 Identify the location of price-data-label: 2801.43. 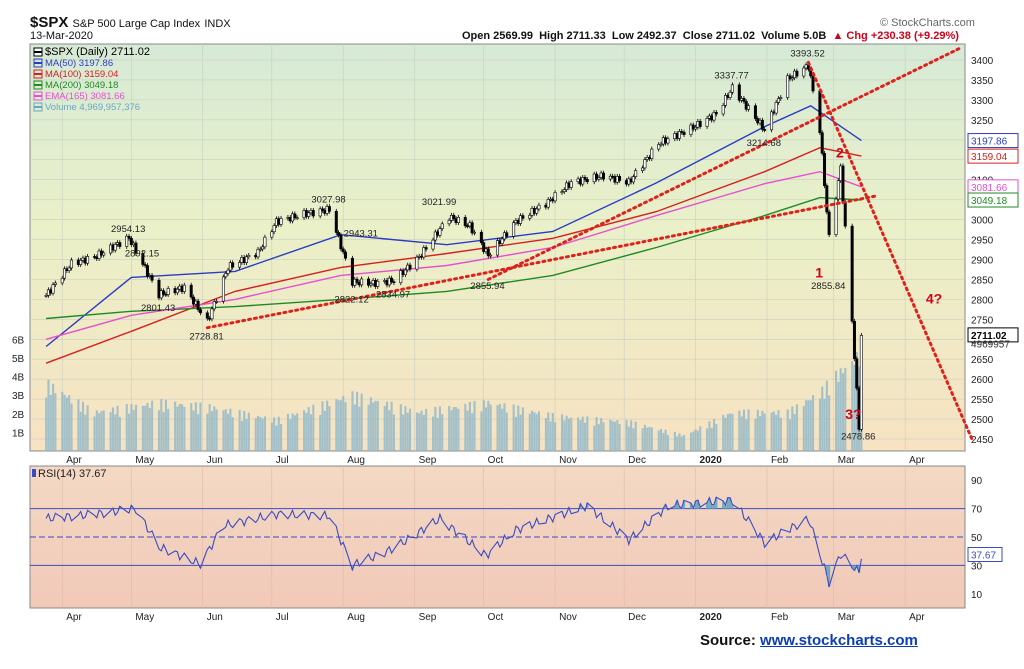
(158, 308).